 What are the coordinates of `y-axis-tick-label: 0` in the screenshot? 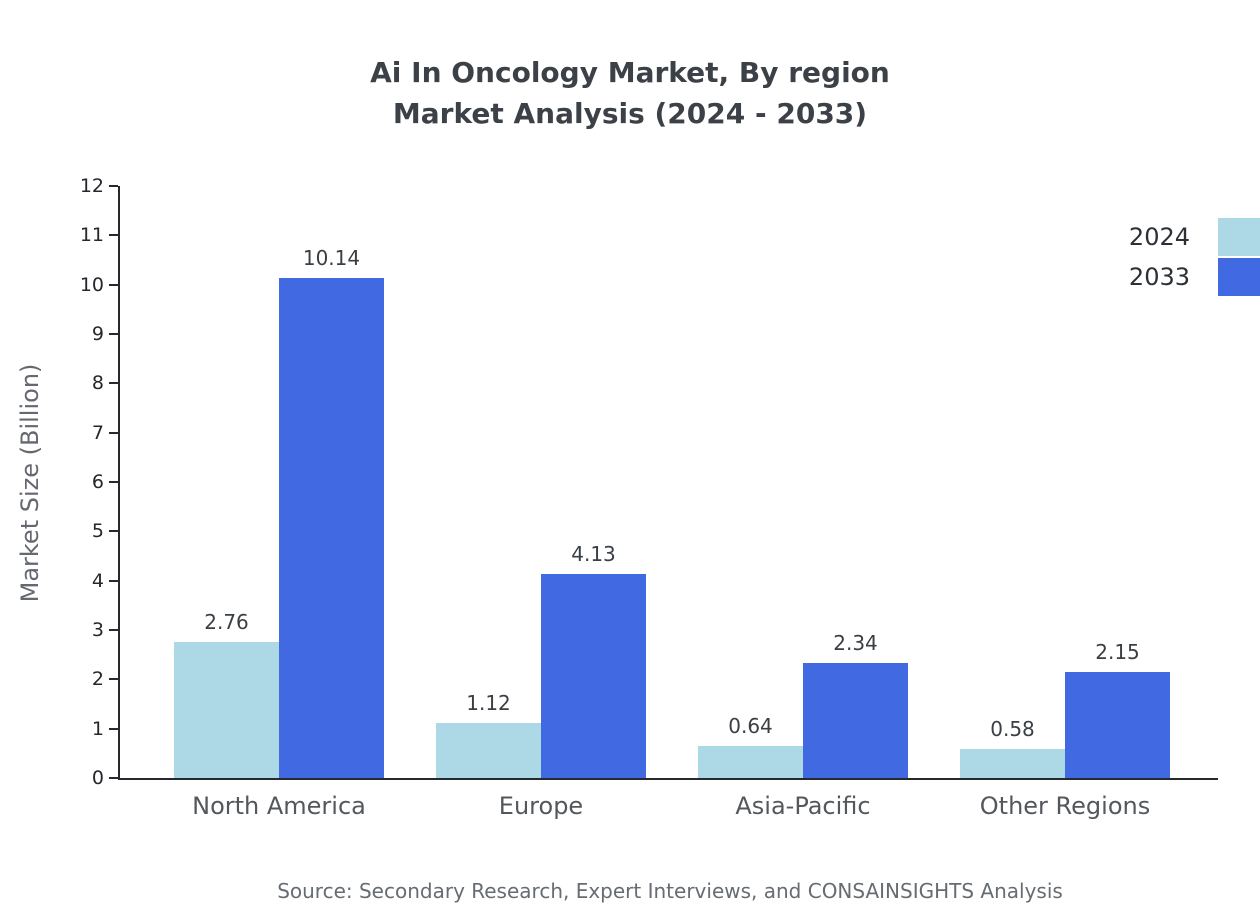 It's located at (97, 778).